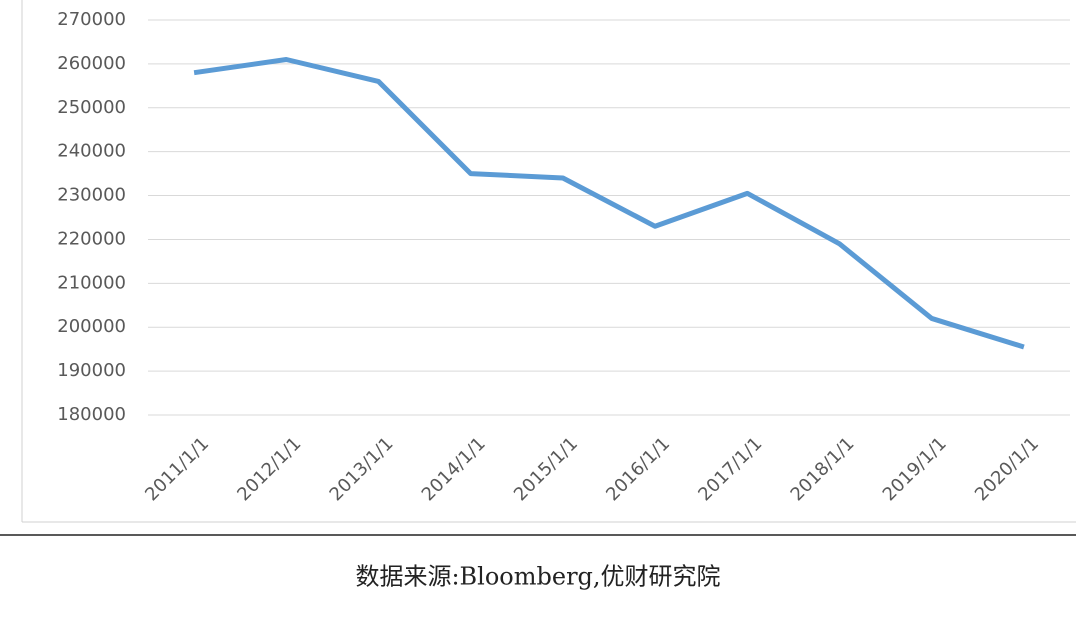 The image size is (1076, 625). Describe the element at coordinates (91, 326) in the screenshot. I see `y-tick-label: 200000` at that location.